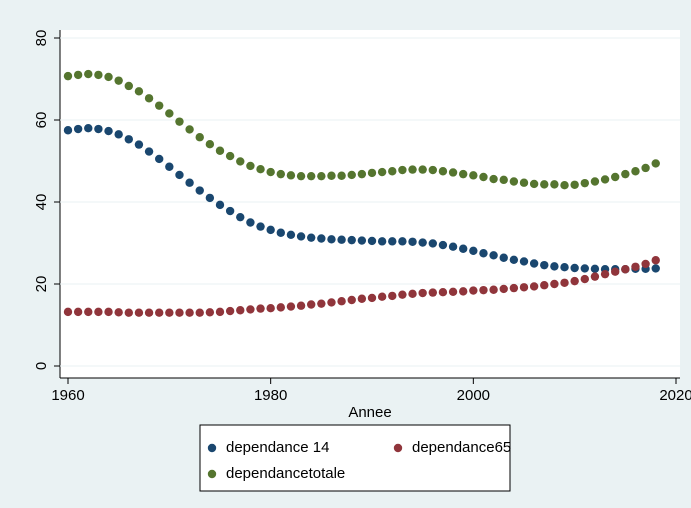  Describe the element at coordinates (355, 458) in the screenshot. I see `legend` at that location.